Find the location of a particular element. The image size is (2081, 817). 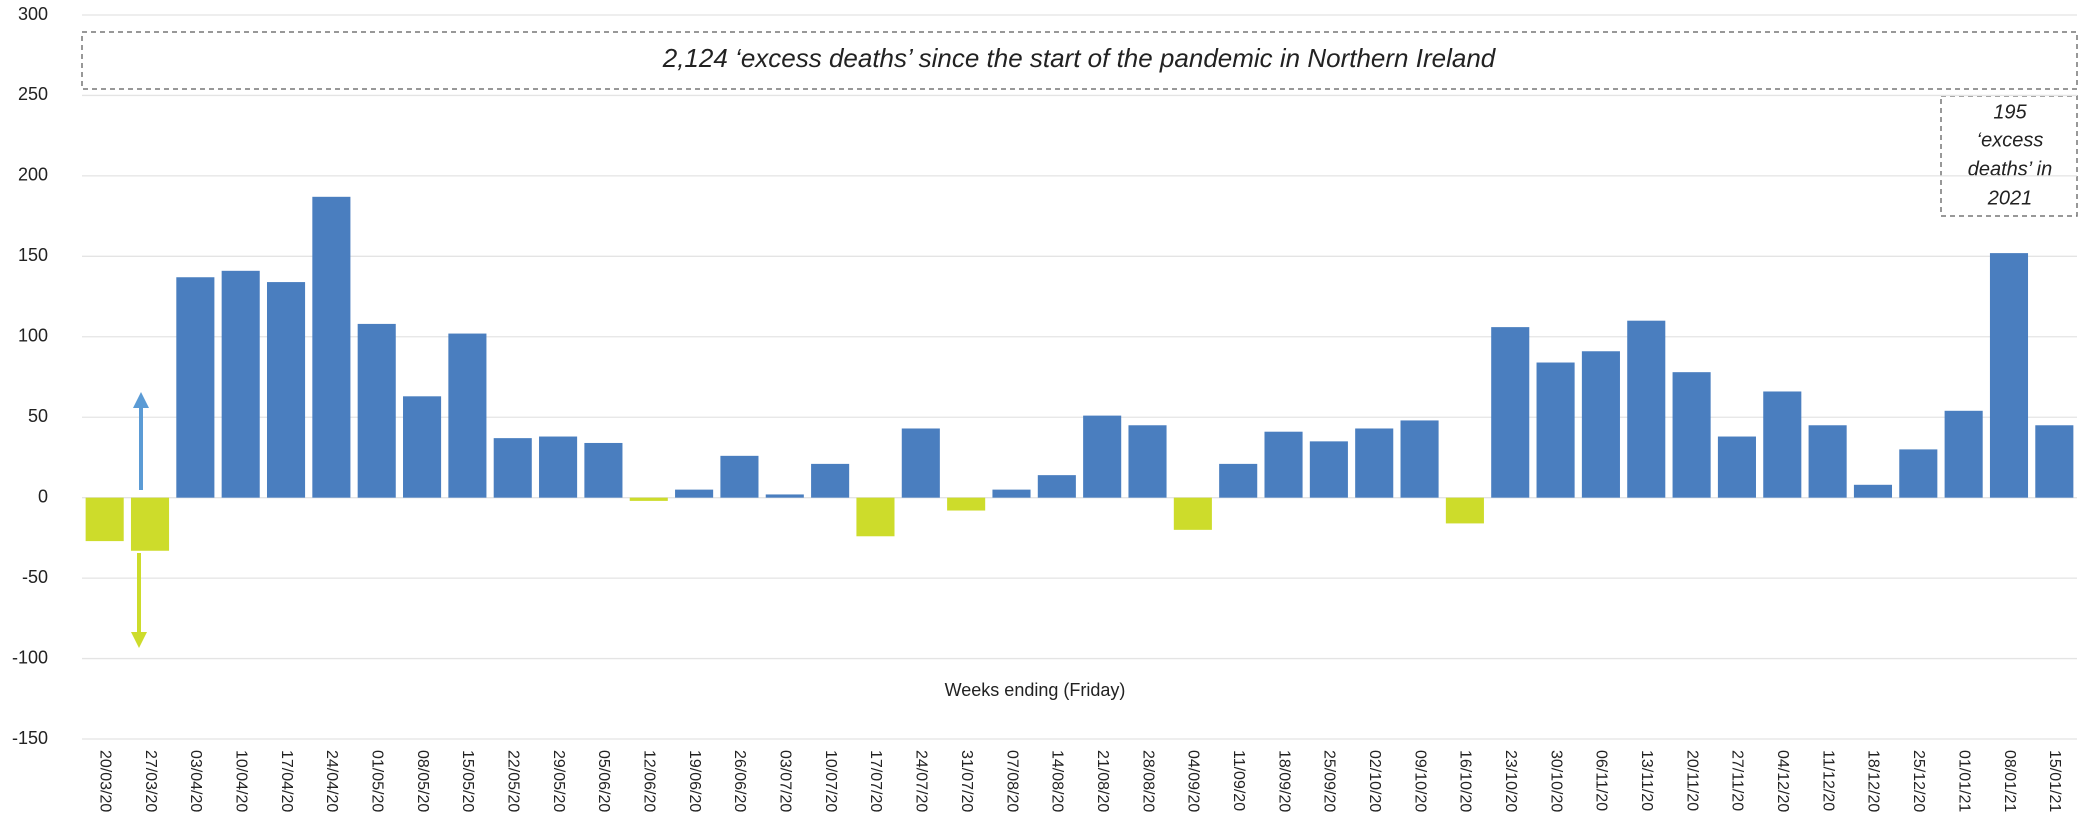

x-tick-label: 11/09/20 is located at coordinates (1238, 780).